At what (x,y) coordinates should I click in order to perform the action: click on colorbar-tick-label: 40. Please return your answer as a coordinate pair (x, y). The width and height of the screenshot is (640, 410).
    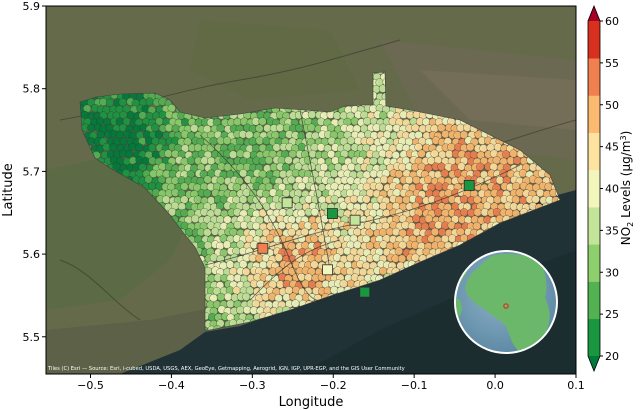
    Looking at the image, I should click on (612, 189).